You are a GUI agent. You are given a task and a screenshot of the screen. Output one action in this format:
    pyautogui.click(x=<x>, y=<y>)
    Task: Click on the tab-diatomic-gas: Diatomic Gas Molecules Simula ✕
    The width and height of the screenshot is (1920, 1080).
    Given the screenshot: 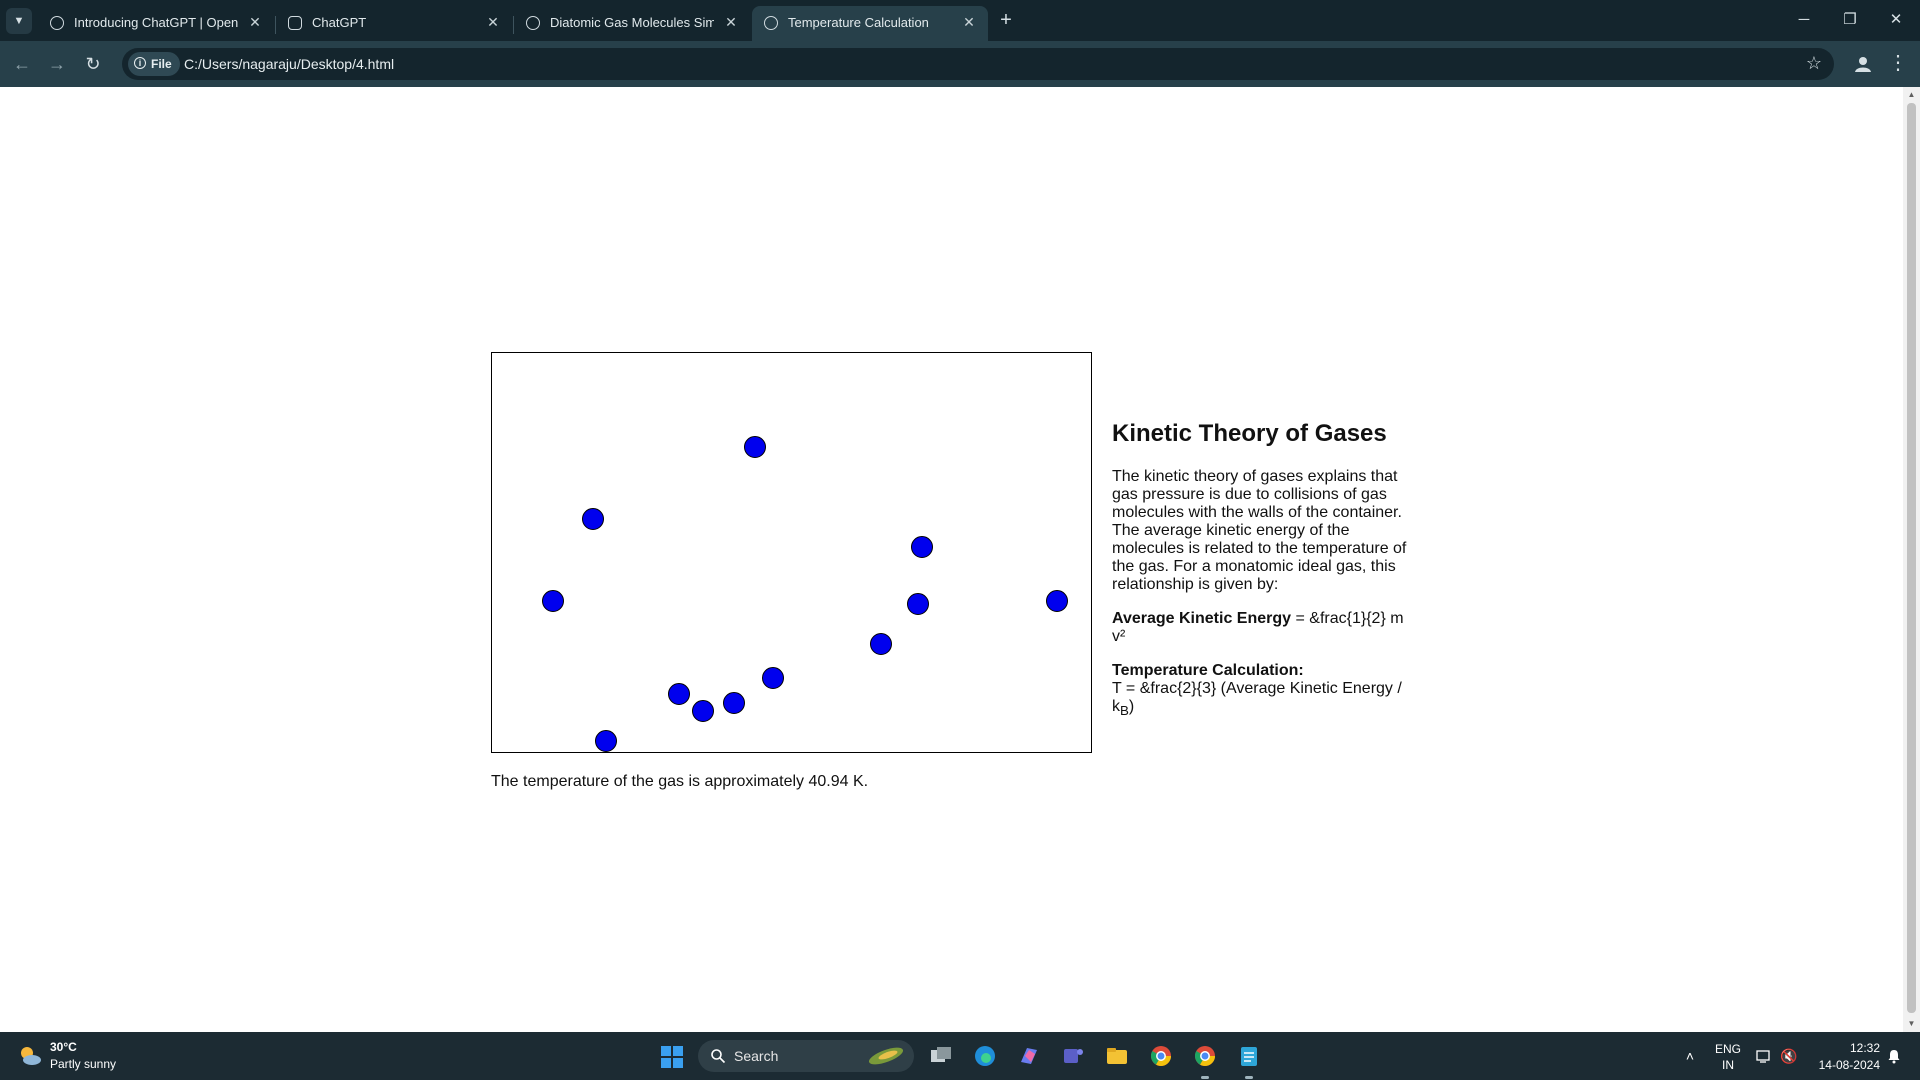 What is the action you would take?
    pyautogui.click(x=632, y=23)
    